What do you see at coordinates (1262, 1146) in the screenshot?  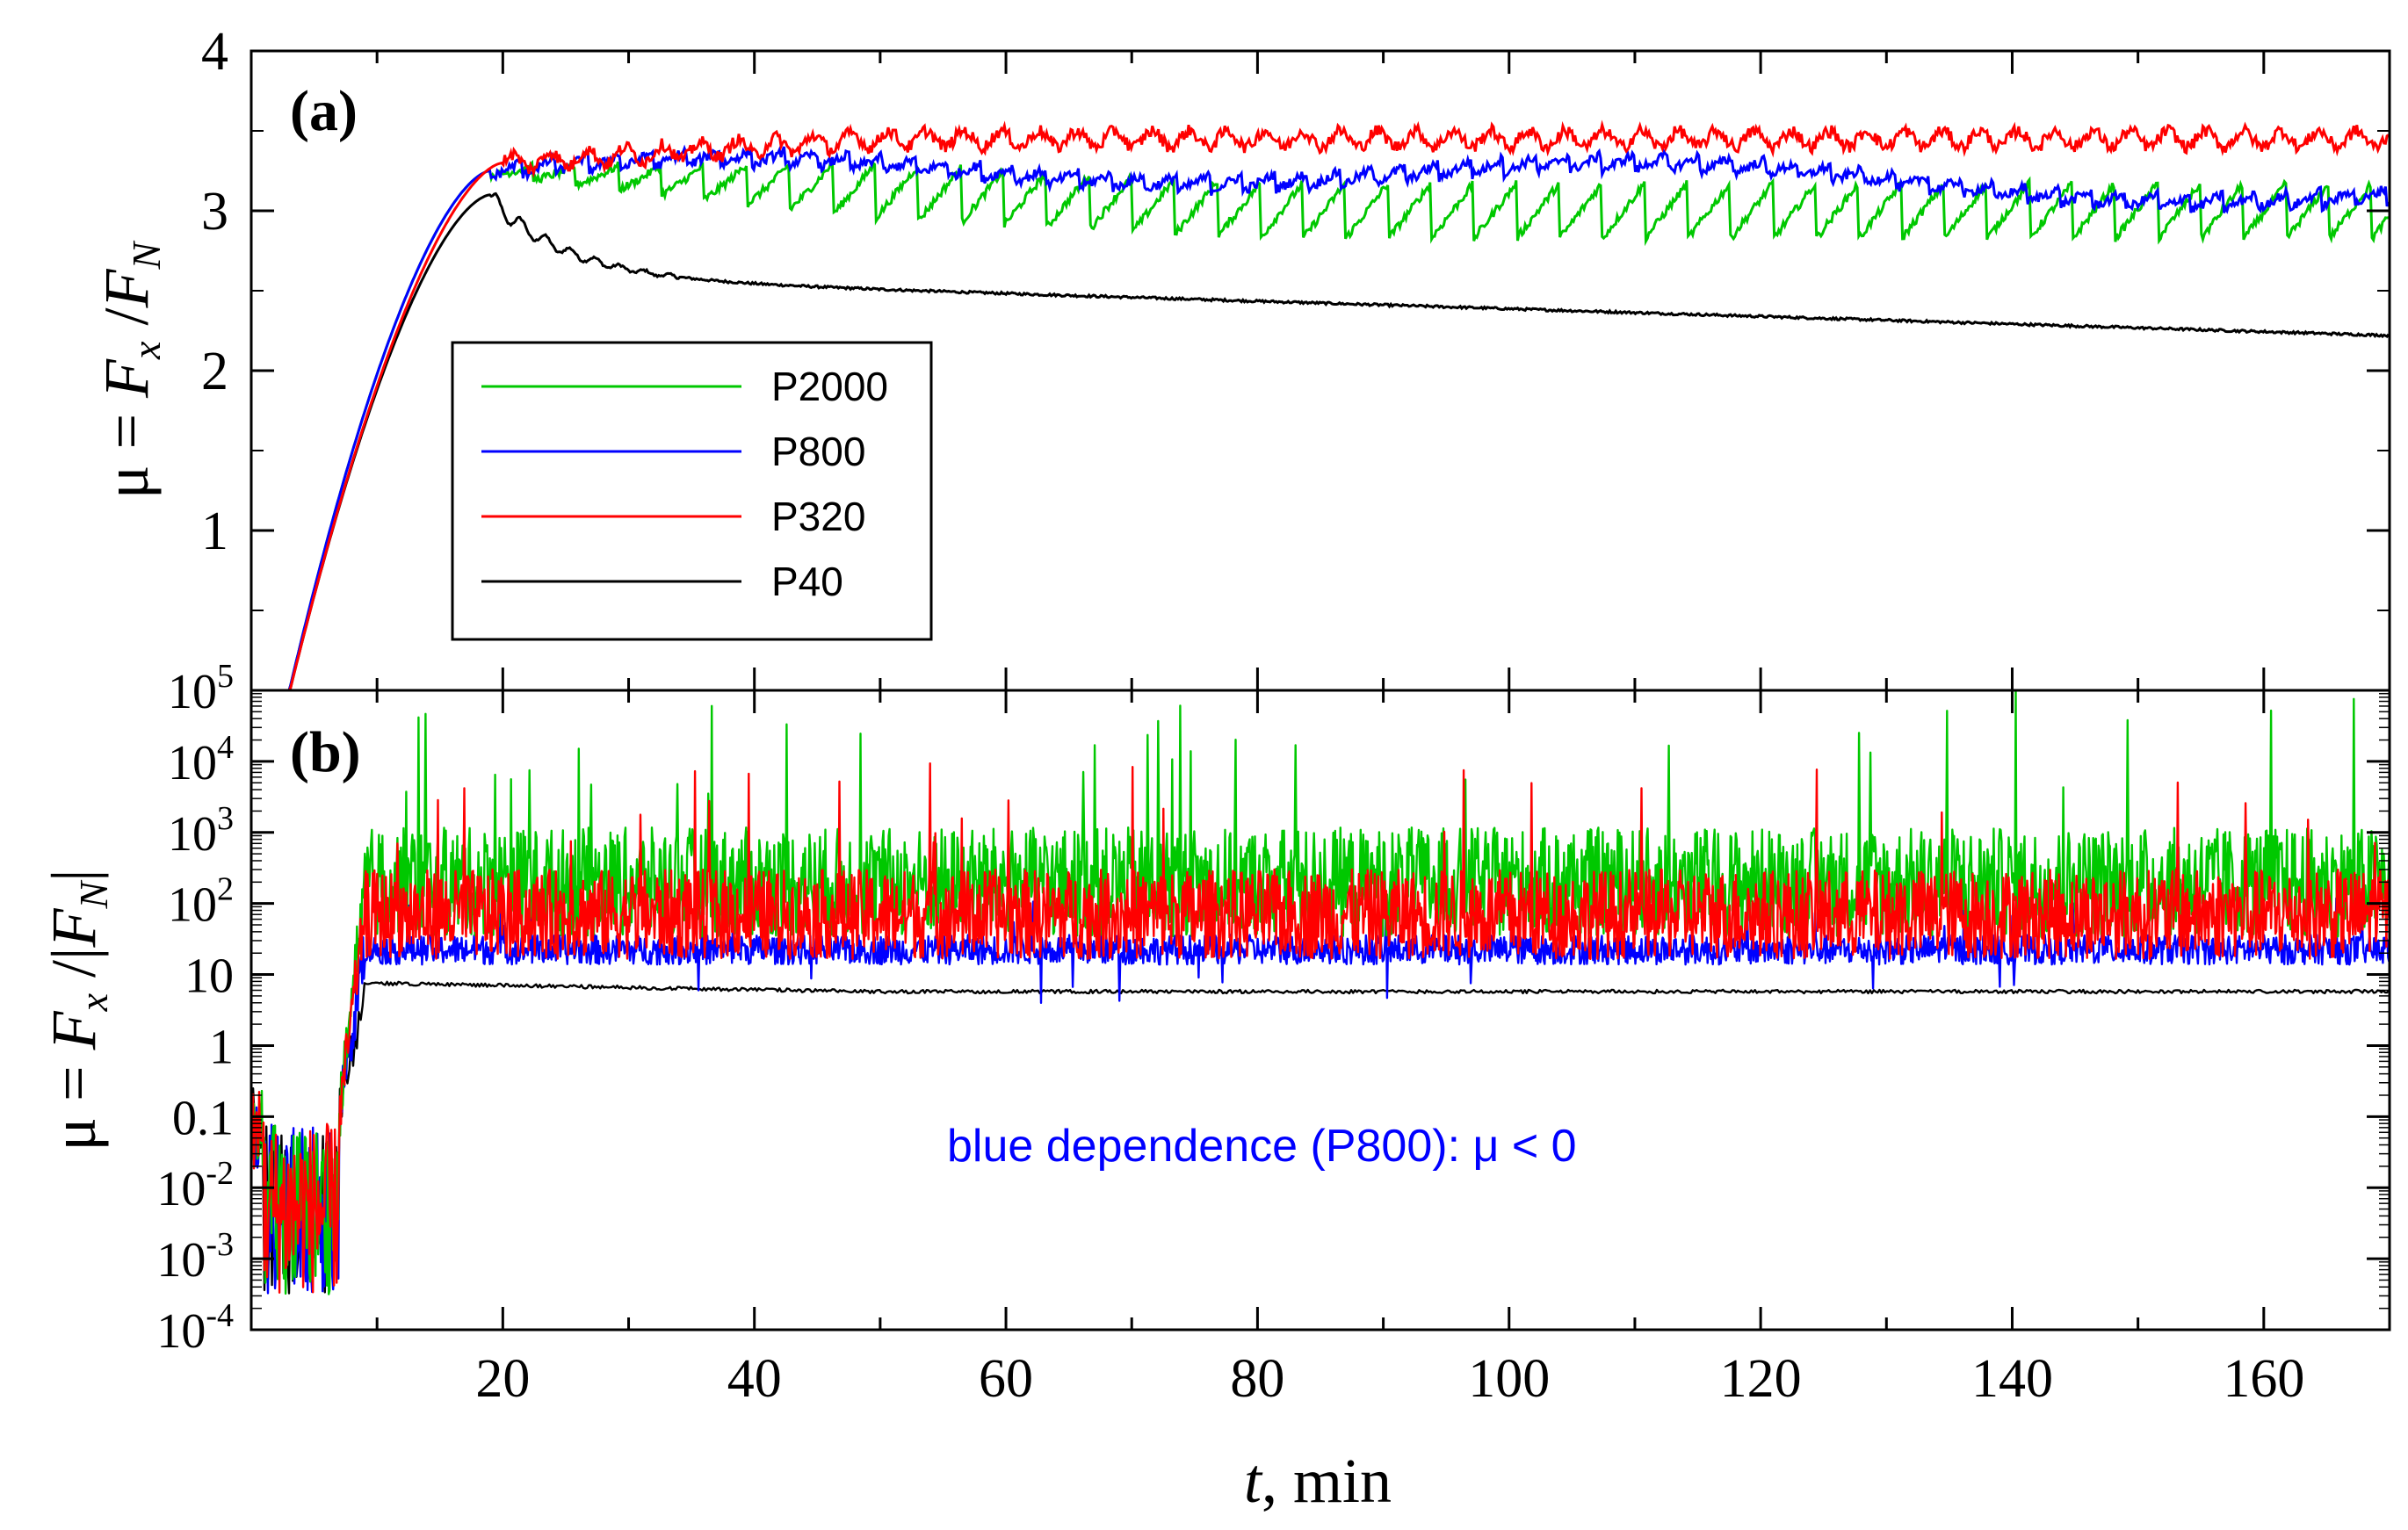 I see `annotation-text: blue dependence (P800): μ < 0` at bounding box center [1262, 1146].